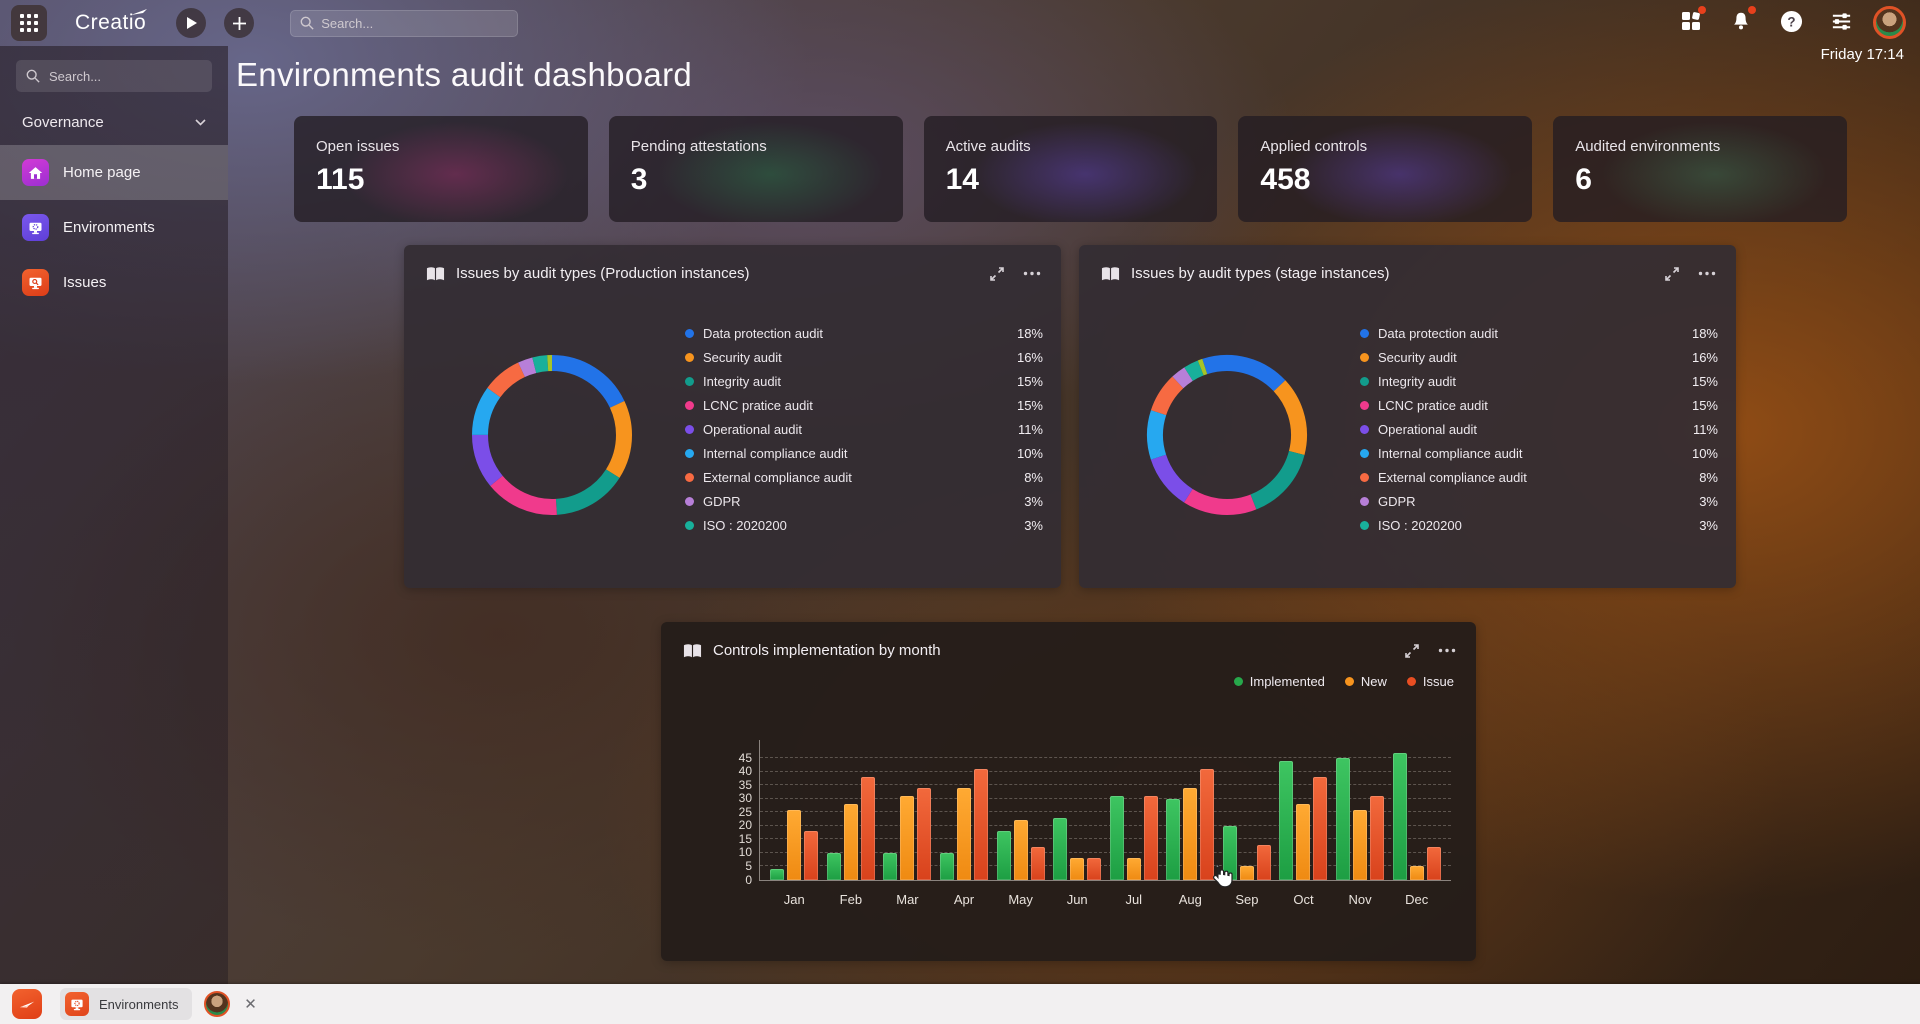 This screenshot has width=1920, height=1024. I want to click on notifications-button, so click(1742, 20).